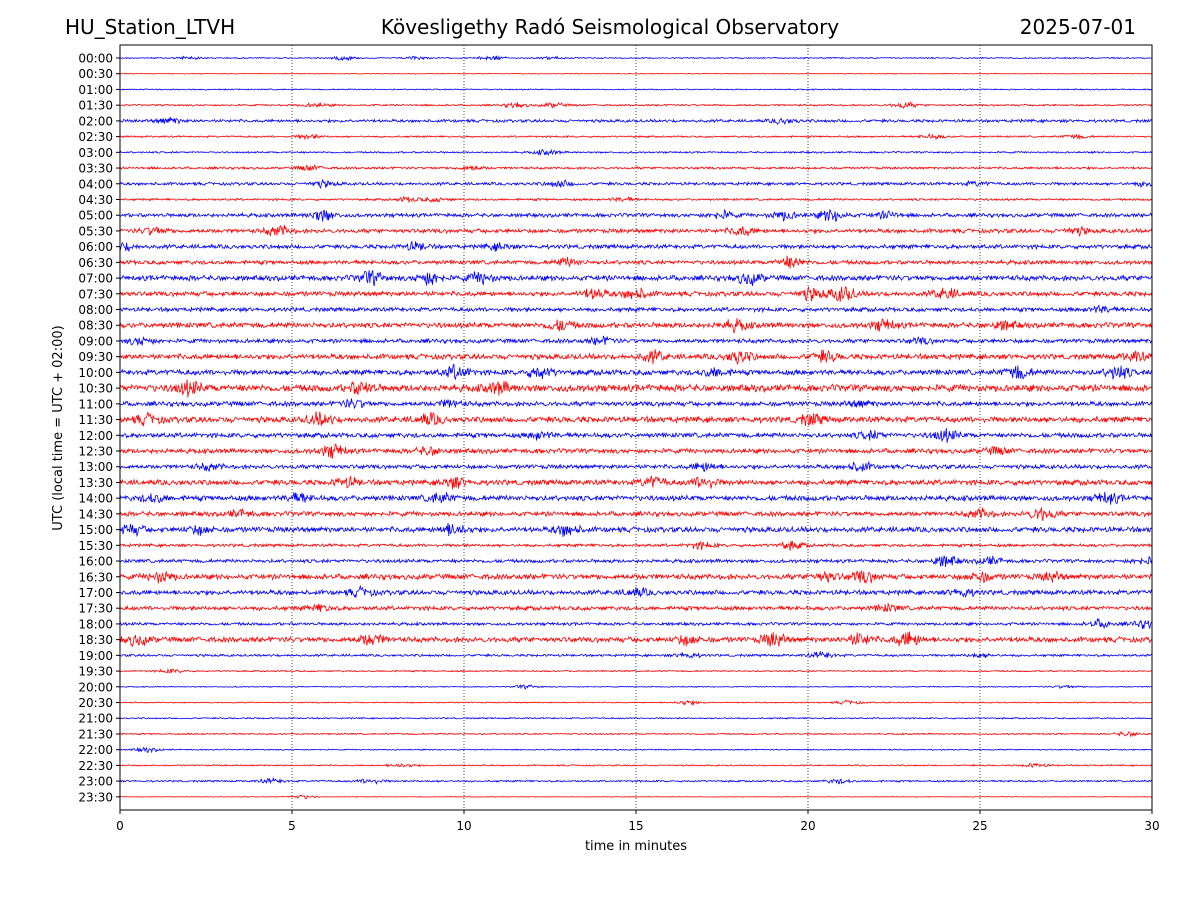  I want to click on y-tick-label: 22:00, so click(95, 750).